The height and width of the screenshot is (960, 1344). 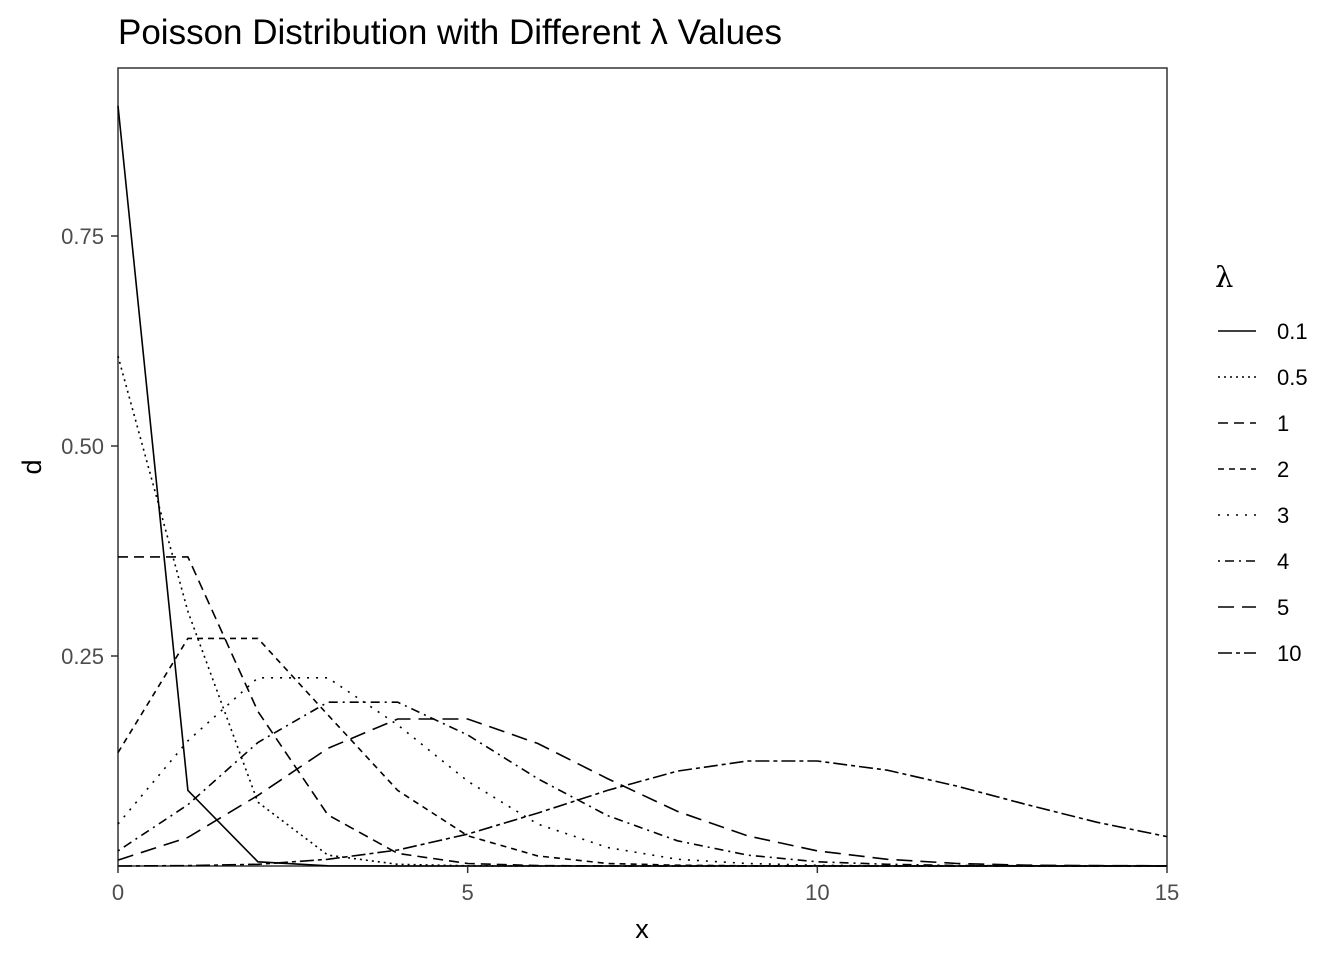 I want to click on legend-label: 3, so click(x=1283, y=515).